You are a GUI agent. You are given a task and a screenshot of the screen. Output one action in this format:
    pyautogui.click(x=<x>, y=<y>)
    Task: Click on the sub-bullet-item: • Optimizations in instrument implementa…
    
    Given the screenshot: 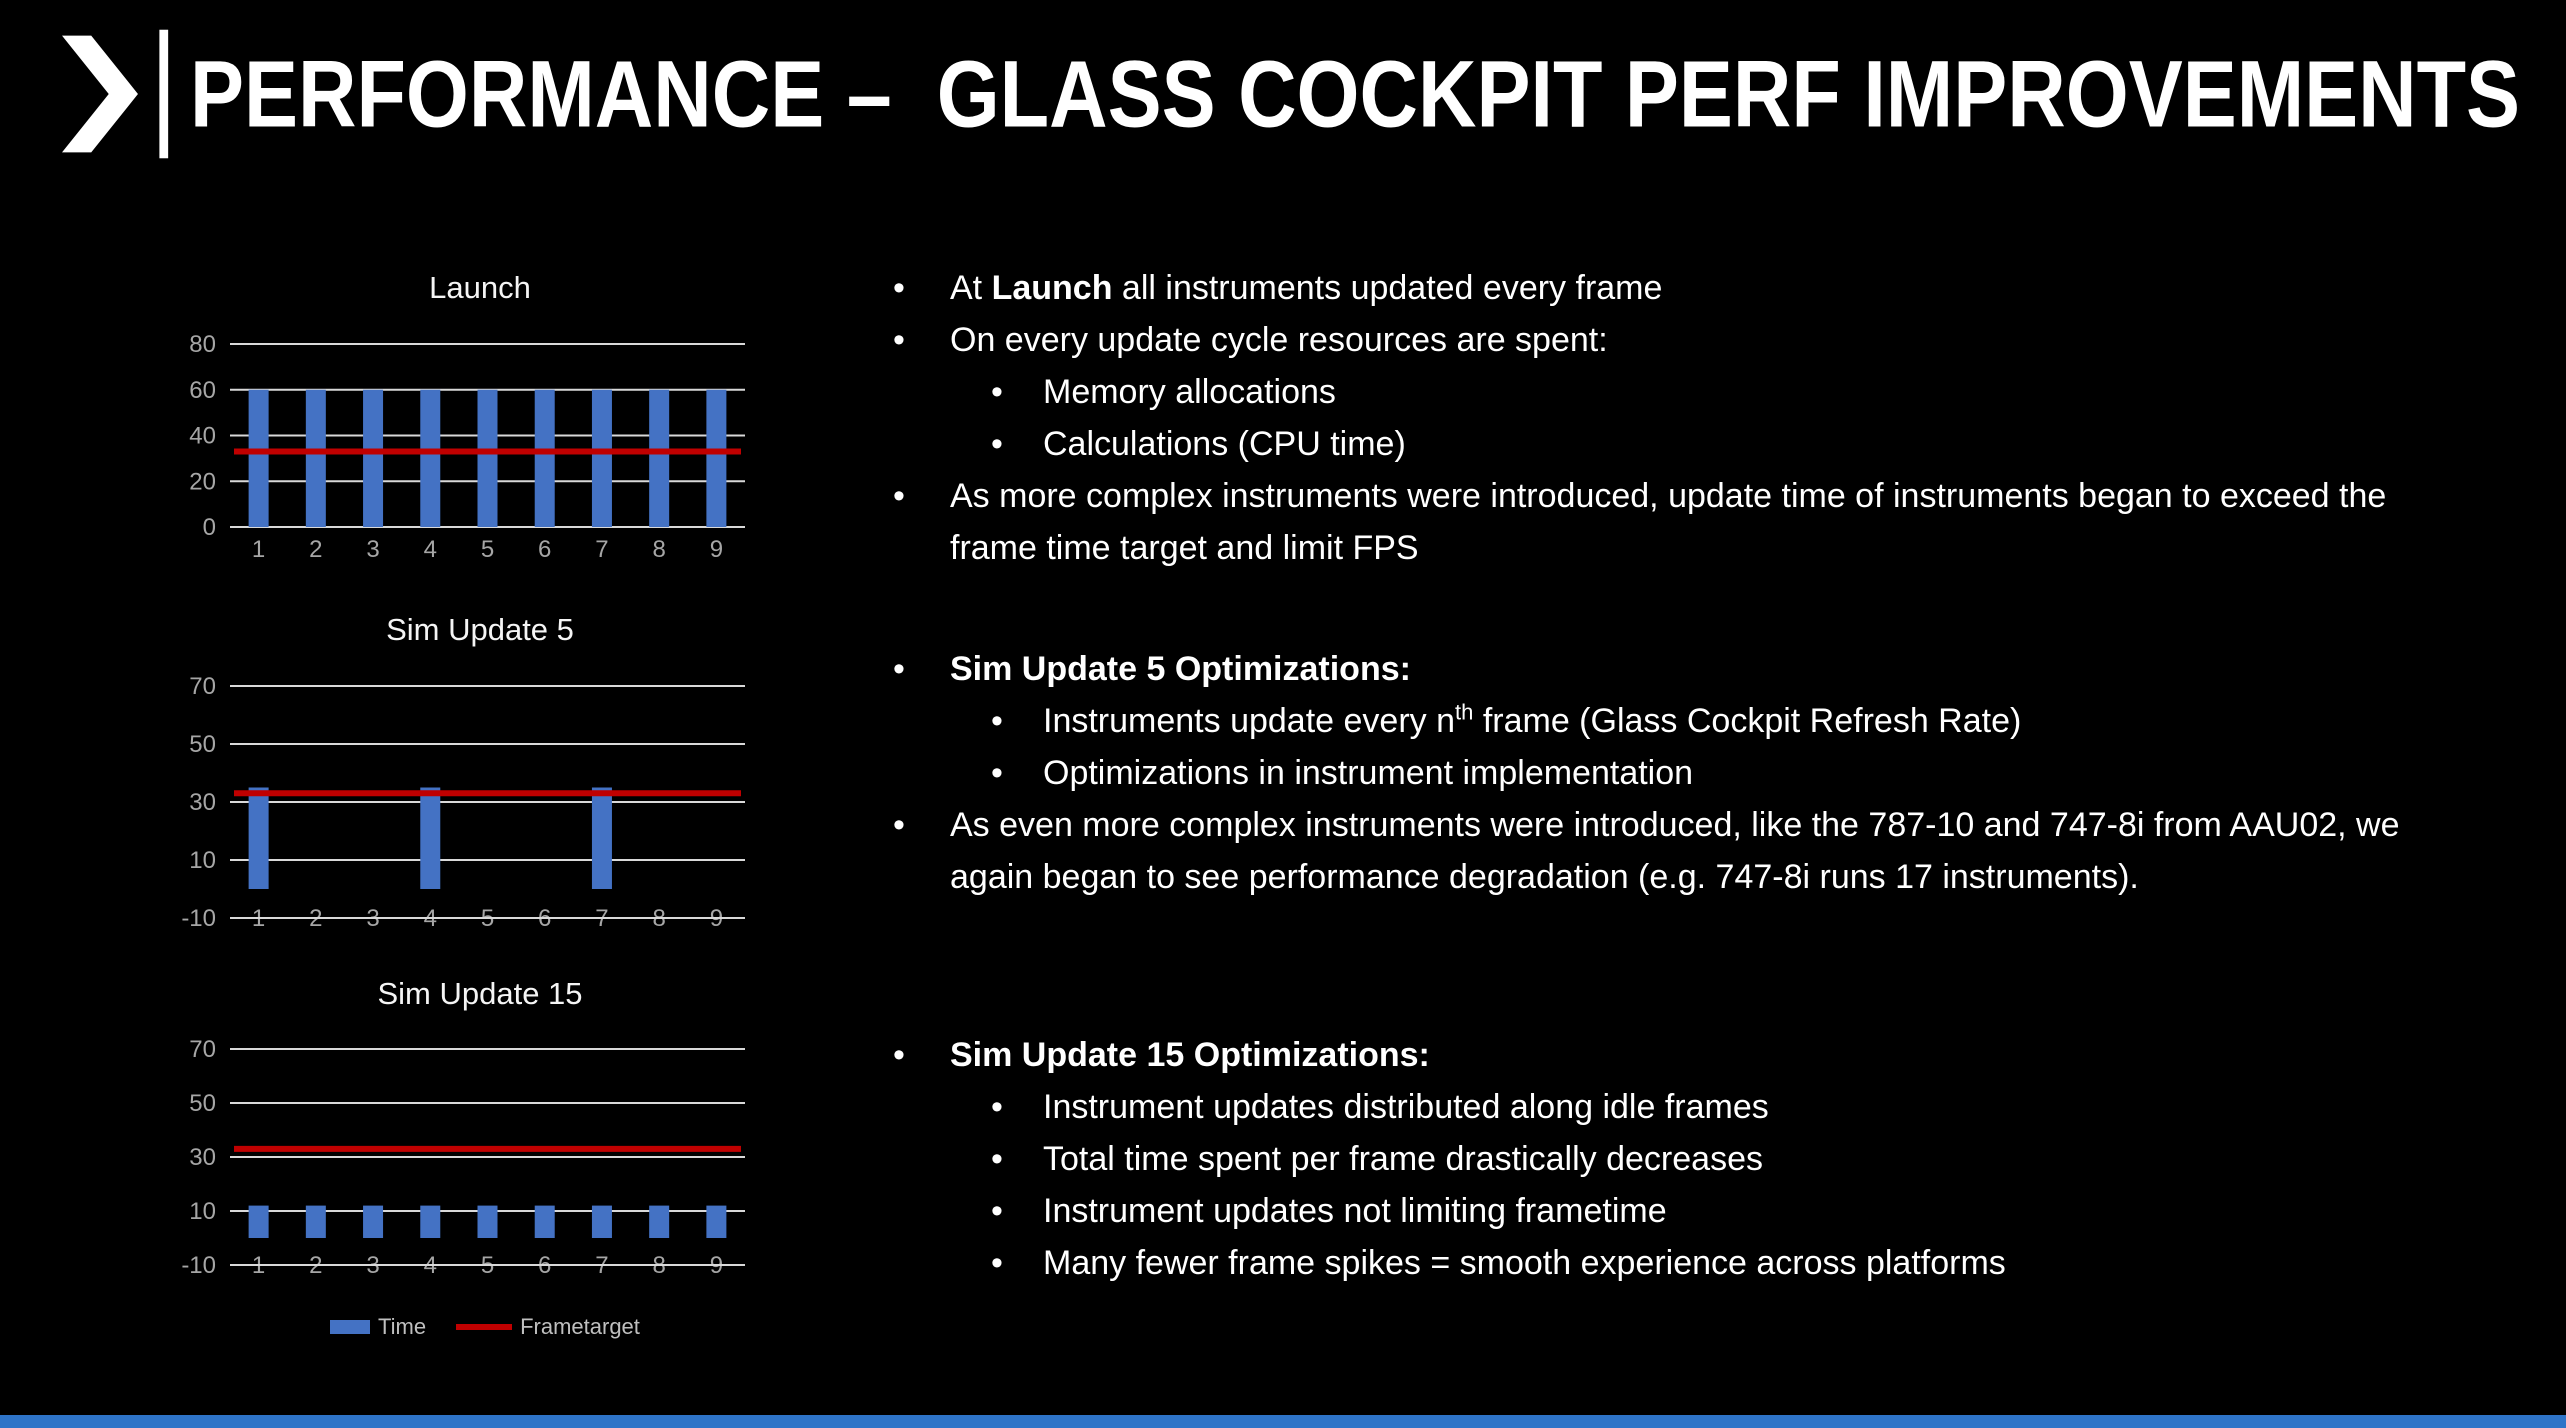 What is the action you would take?
    pyautogui.click(x=1714, y=773)
    